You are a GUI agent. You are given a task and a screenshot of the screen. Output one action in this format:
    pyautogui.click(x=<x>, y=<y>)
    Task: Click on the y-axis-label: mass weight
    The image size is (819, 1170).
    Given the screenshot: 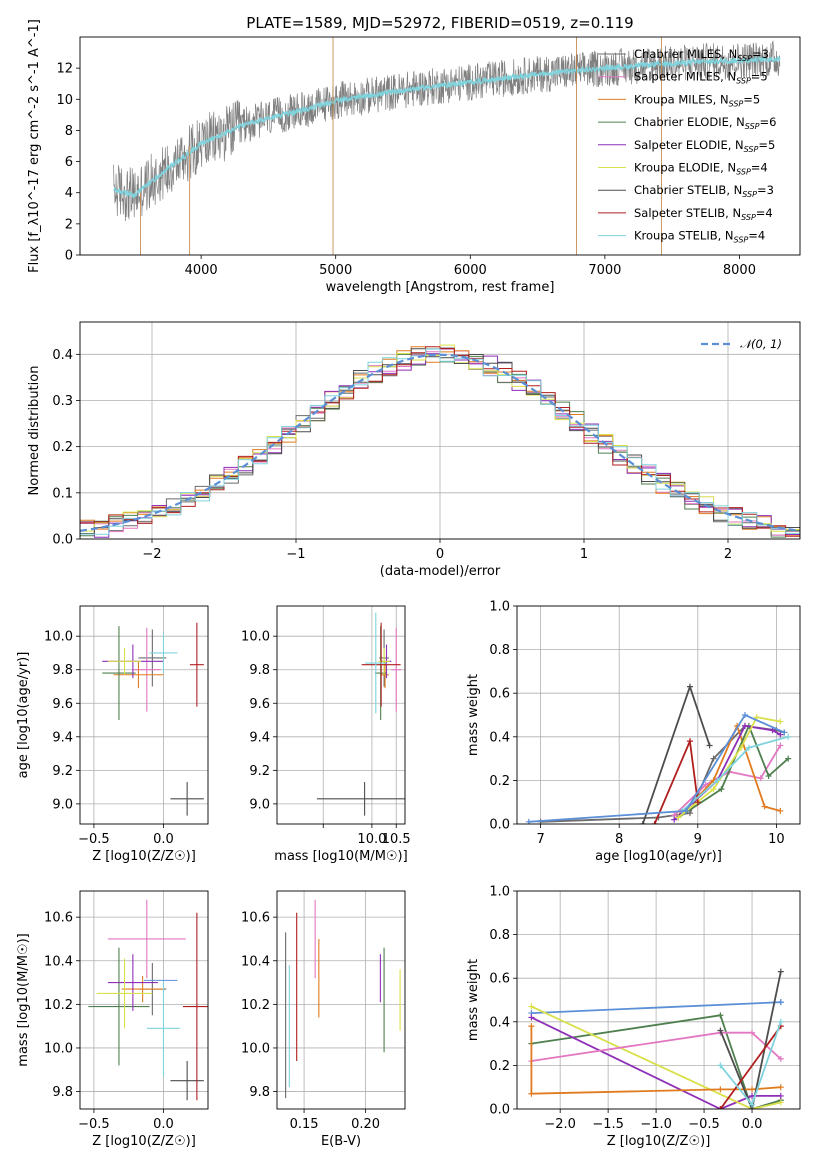 What is the action you would take?
    pyautogui.click(x=473, y=1000)
    